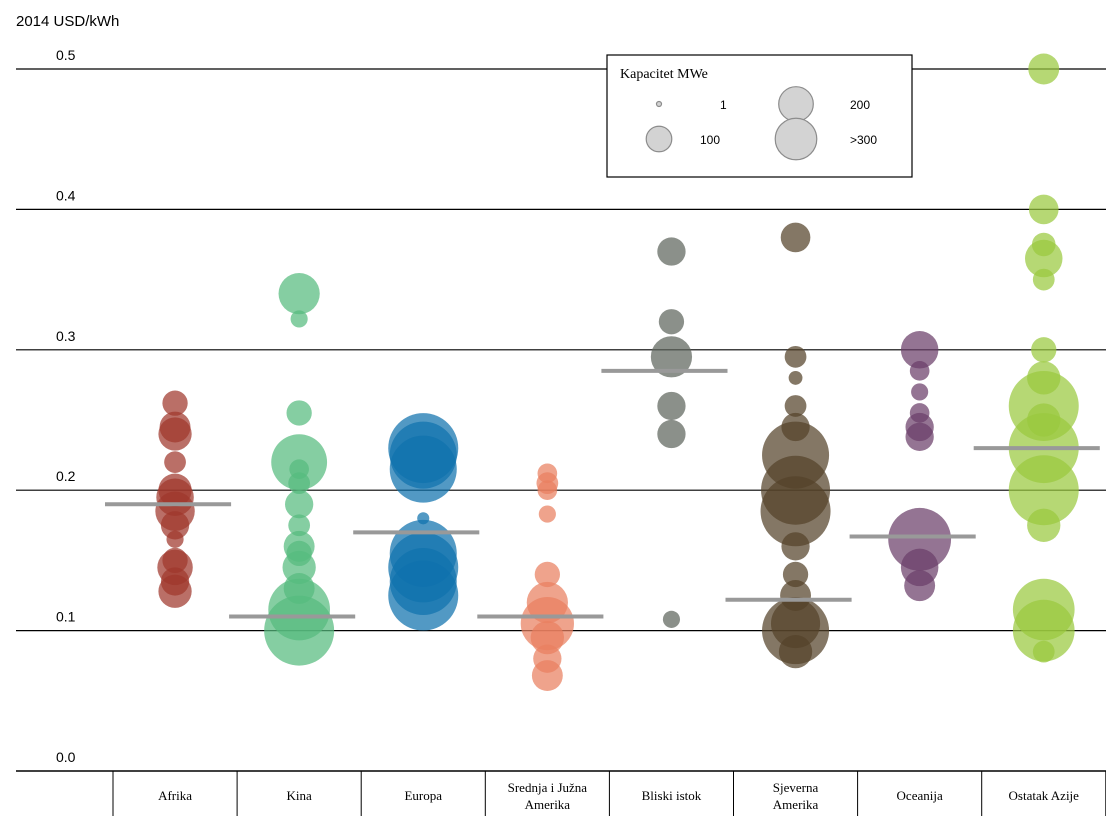  I want to click on y-tick-label: 0.5, so click(66, 55).